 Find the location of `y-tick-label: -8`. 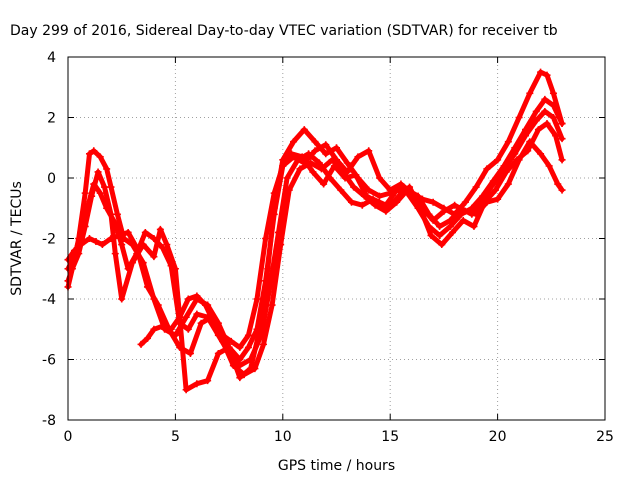

y-tick-label: -8 is located at coordinates (49, 421).